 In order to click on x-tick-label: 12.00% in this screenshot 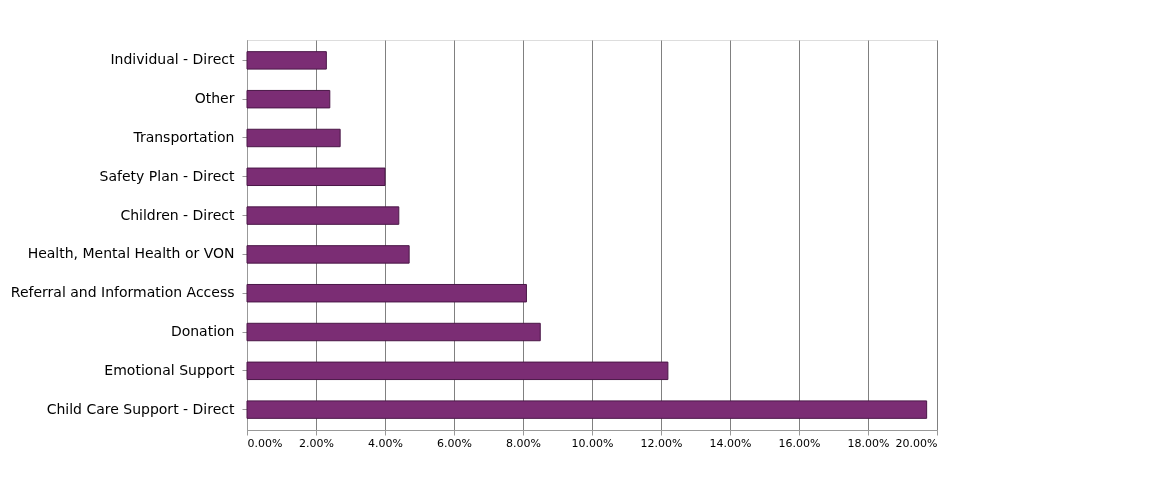, I will do `click(661, 443)`.